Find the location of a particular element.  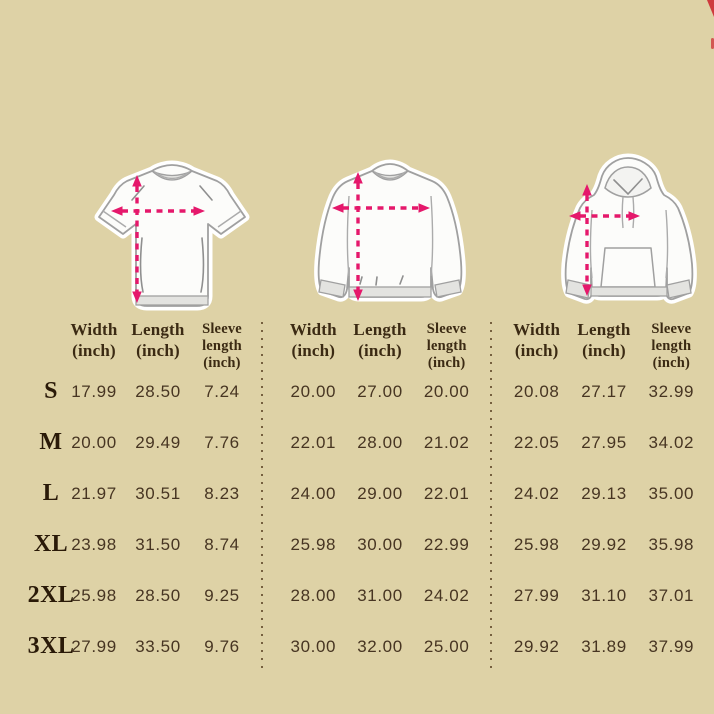

size-label-l: L is located at coordinates (51, 493).